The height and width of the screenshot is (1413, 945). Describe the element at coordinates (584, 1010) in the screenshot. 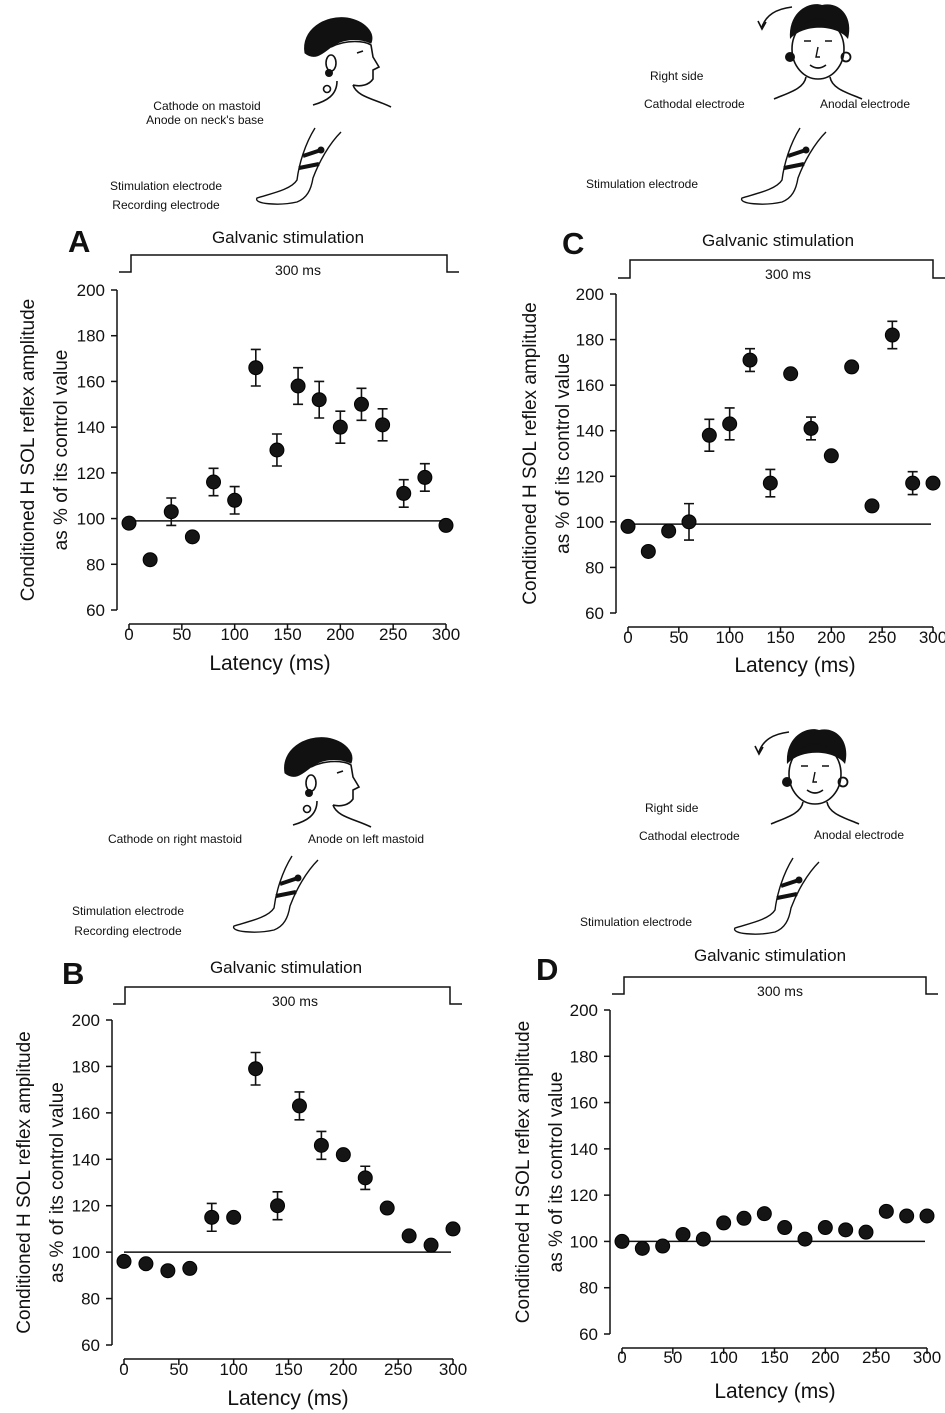

I see `y-tick-label: 200` at that location.